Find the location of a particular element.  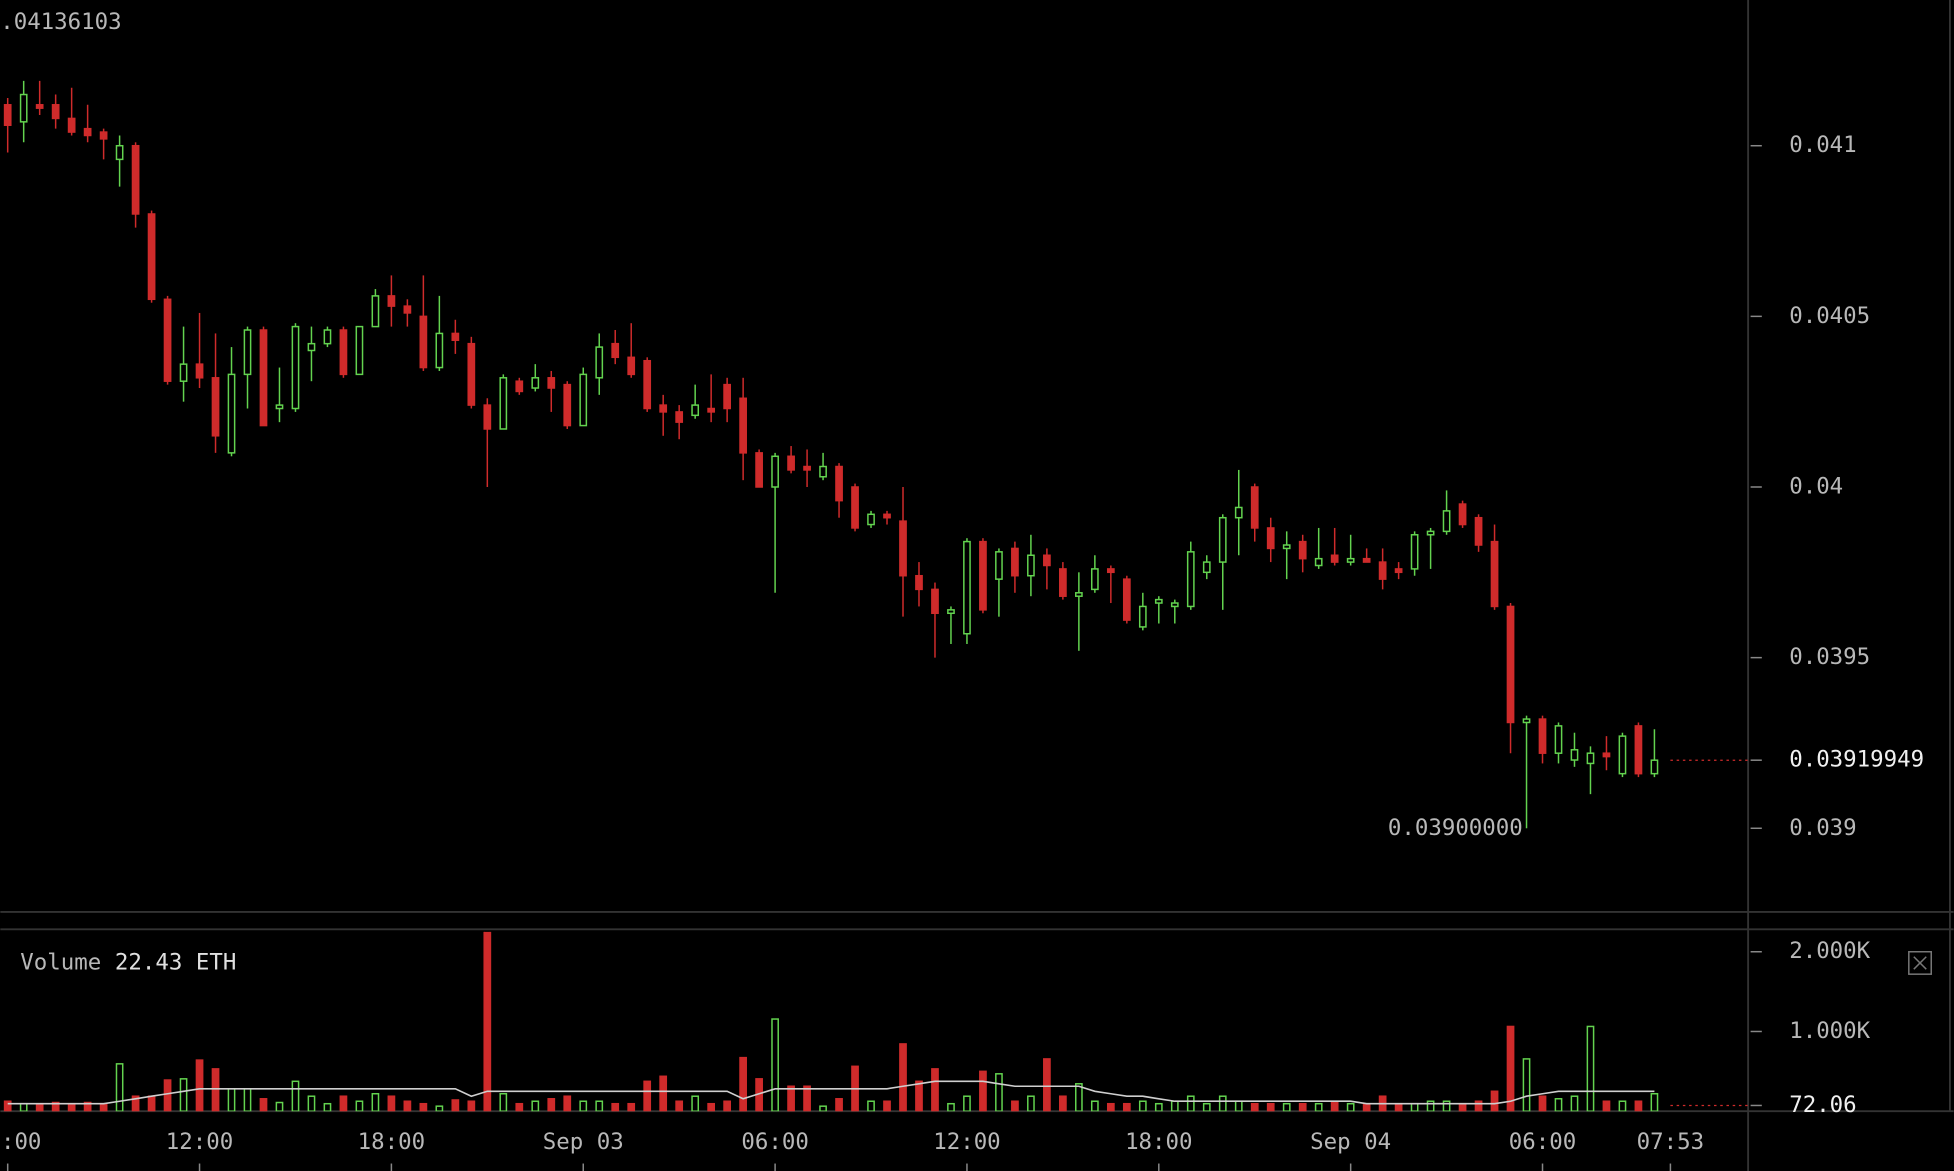

close-box is located at coordinates (1920, 963).